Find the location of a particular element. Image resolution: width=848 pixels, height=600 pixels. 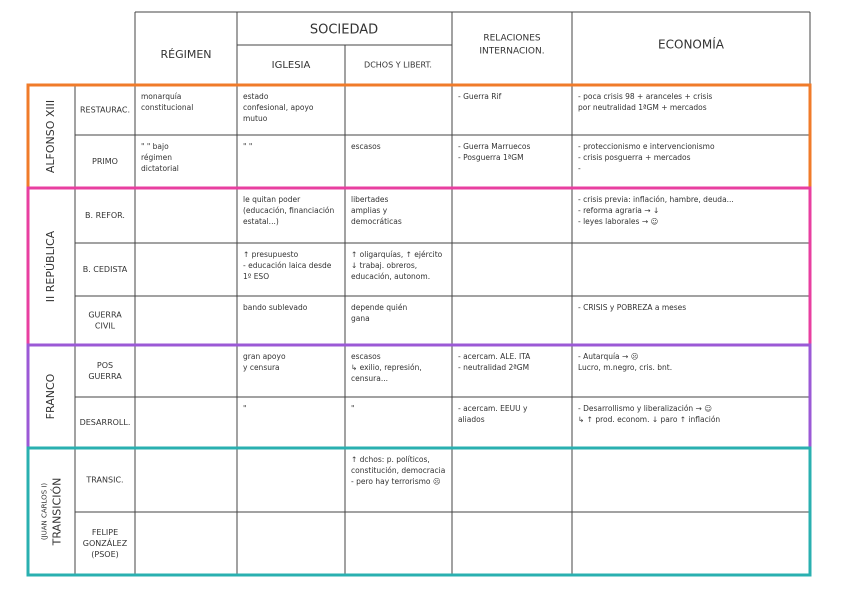

group-label: ALFONSO XIII is located at coordinates (50, 136).